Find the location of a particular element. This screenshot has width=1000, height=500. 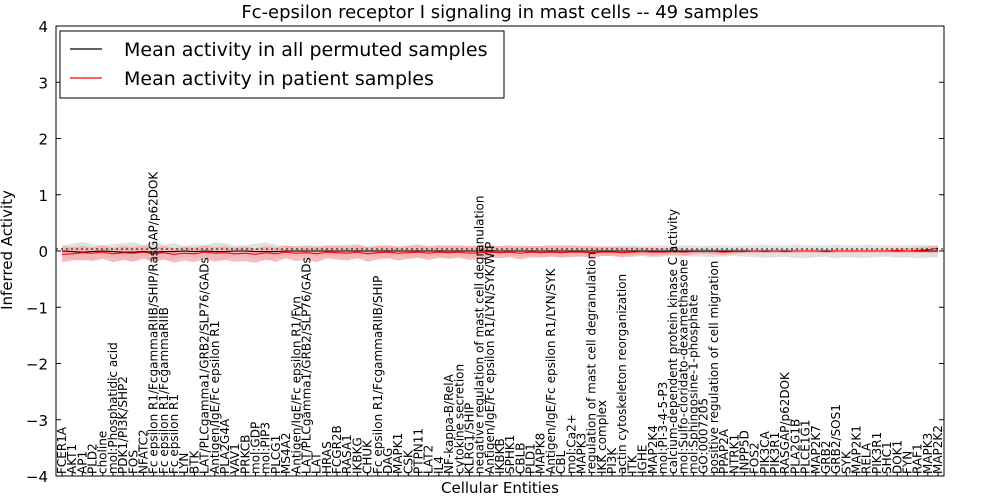

x-tick-label: MAP2K7 is located at coordinates (816, 449).